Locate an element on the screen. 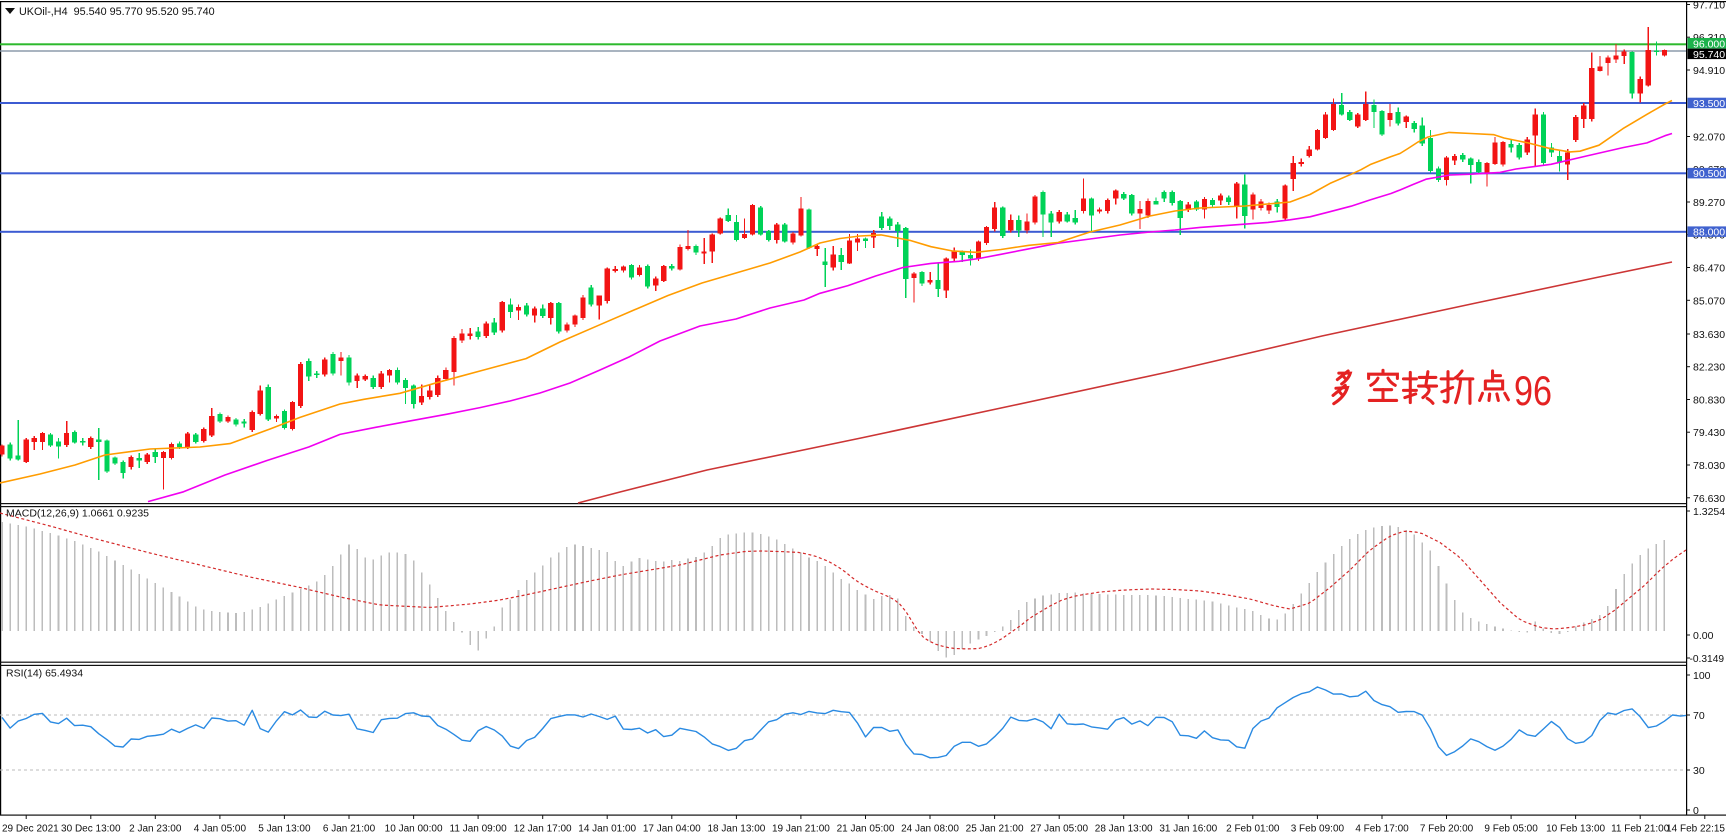 This screenshot has height=840, width=1726. svg-text: 25 Jan 21:00 is located at coordinates (995, 829).